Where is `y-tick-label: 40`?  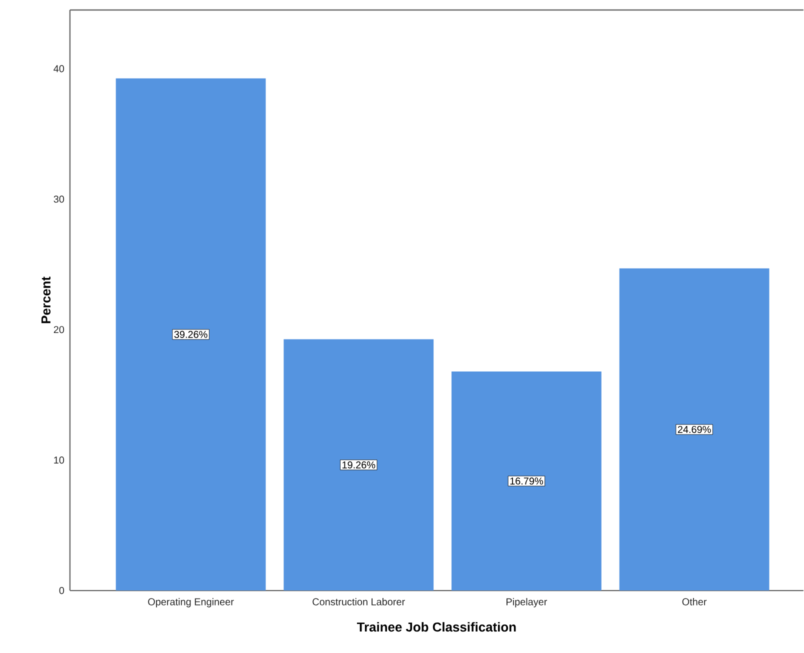 y-tick-label: 40 is located at coordinates (59, 68).